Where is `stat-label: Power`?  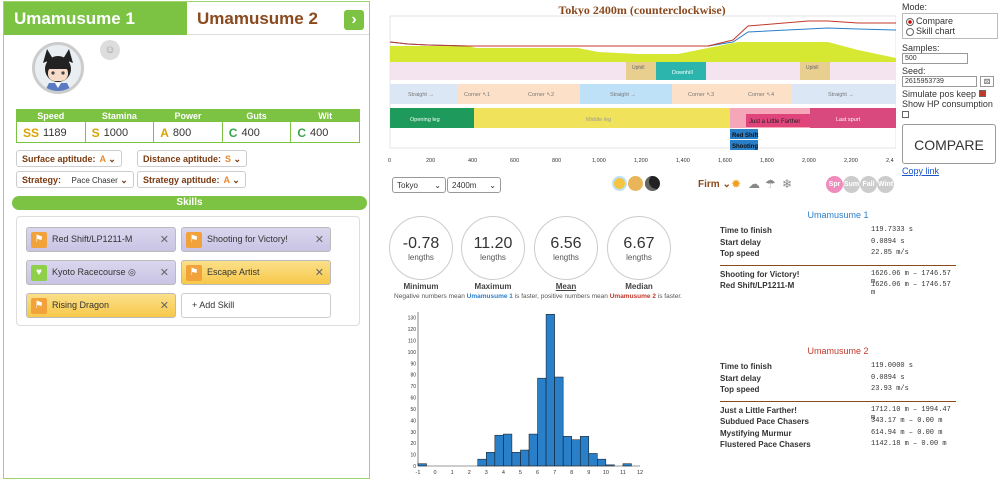
stat-label: Power is located at coordinates (188, 116).